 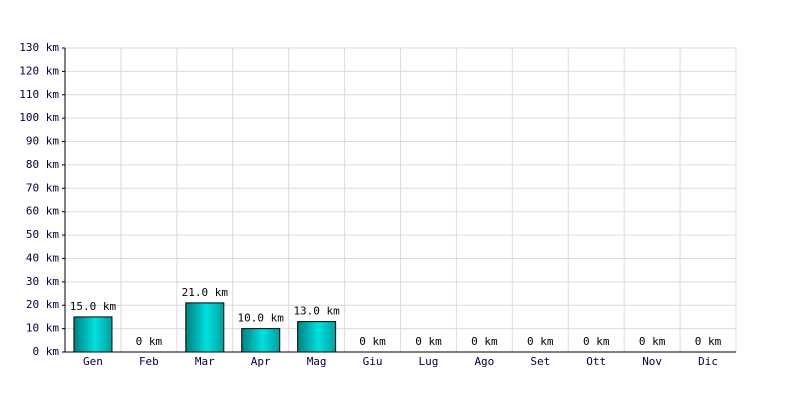 What do you see at coordinates (373, 361) in the screenshot?
I see `x-tick-label: Giu` at bounding box center [373, 361].